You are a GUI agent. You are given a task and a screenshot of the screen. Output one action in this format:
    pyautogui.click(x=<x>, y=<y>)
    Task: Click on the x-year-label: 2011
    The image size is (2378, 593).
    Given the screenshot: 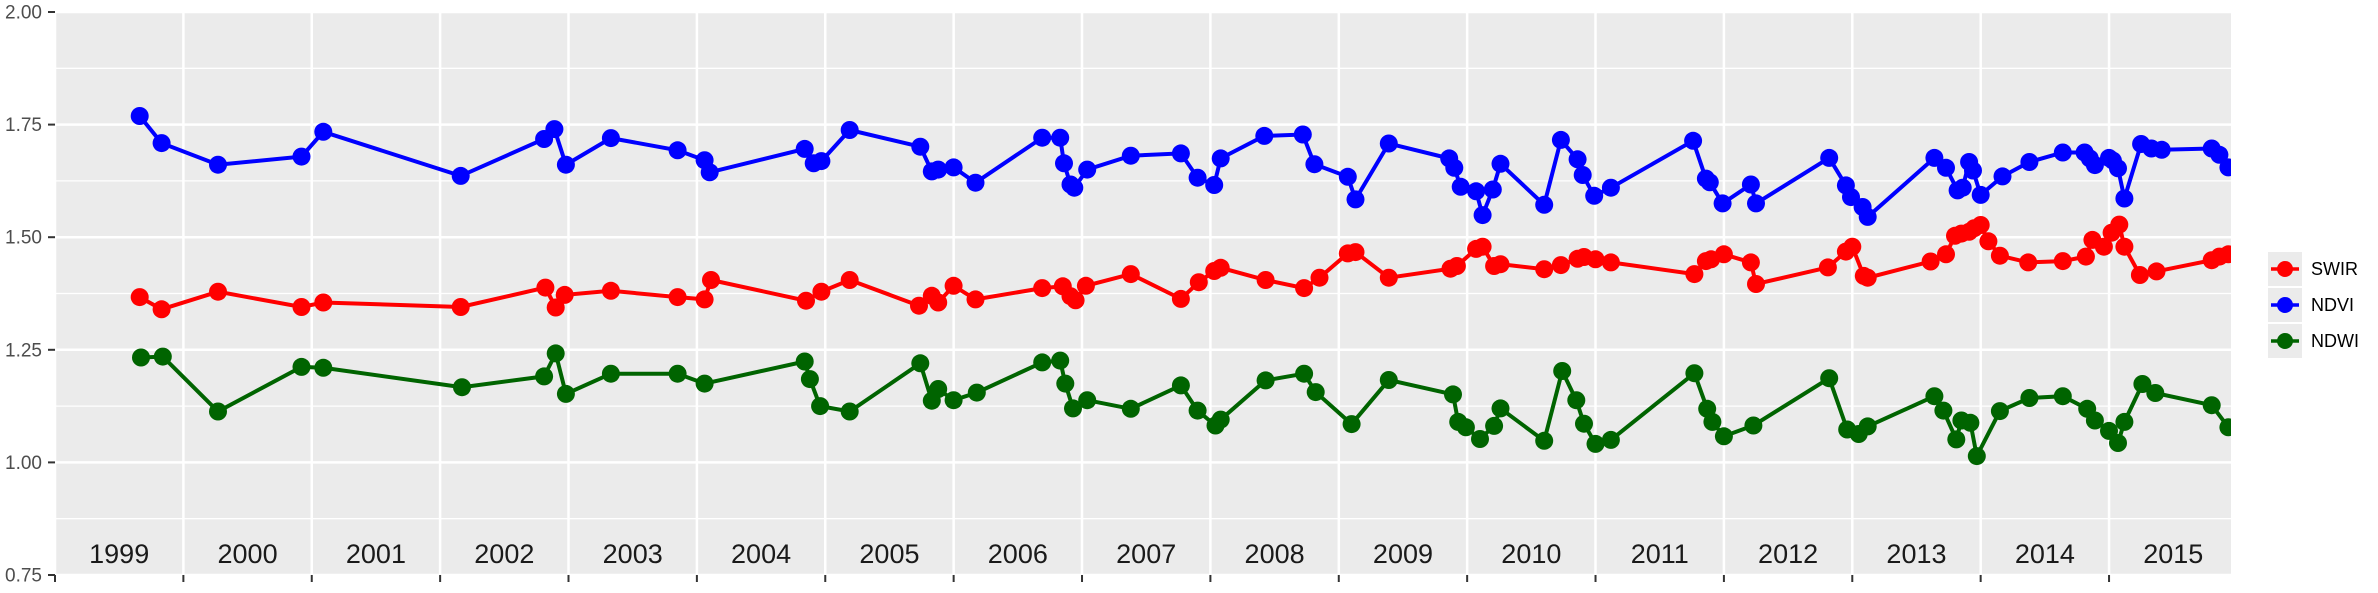 What is the action you would take?
    pyautogui.click(x=1660, y=554)
    